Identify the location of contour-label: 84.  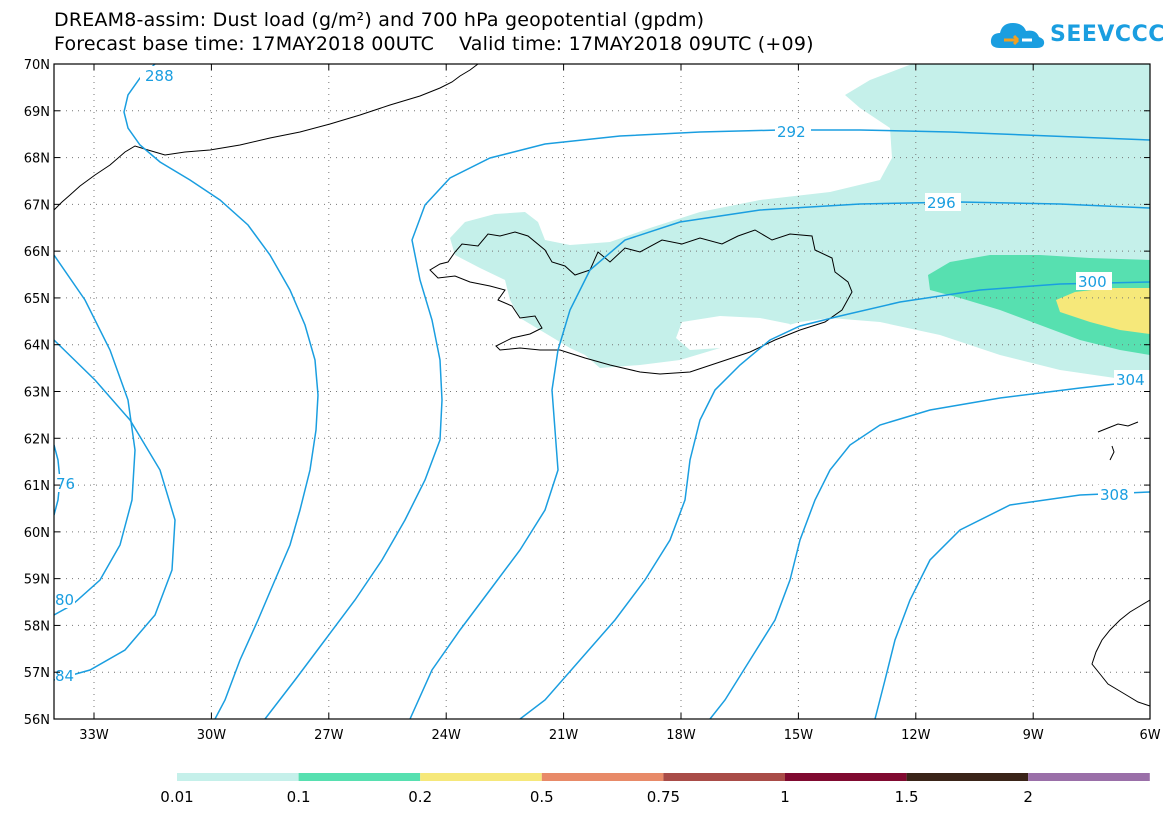
(64, 676).